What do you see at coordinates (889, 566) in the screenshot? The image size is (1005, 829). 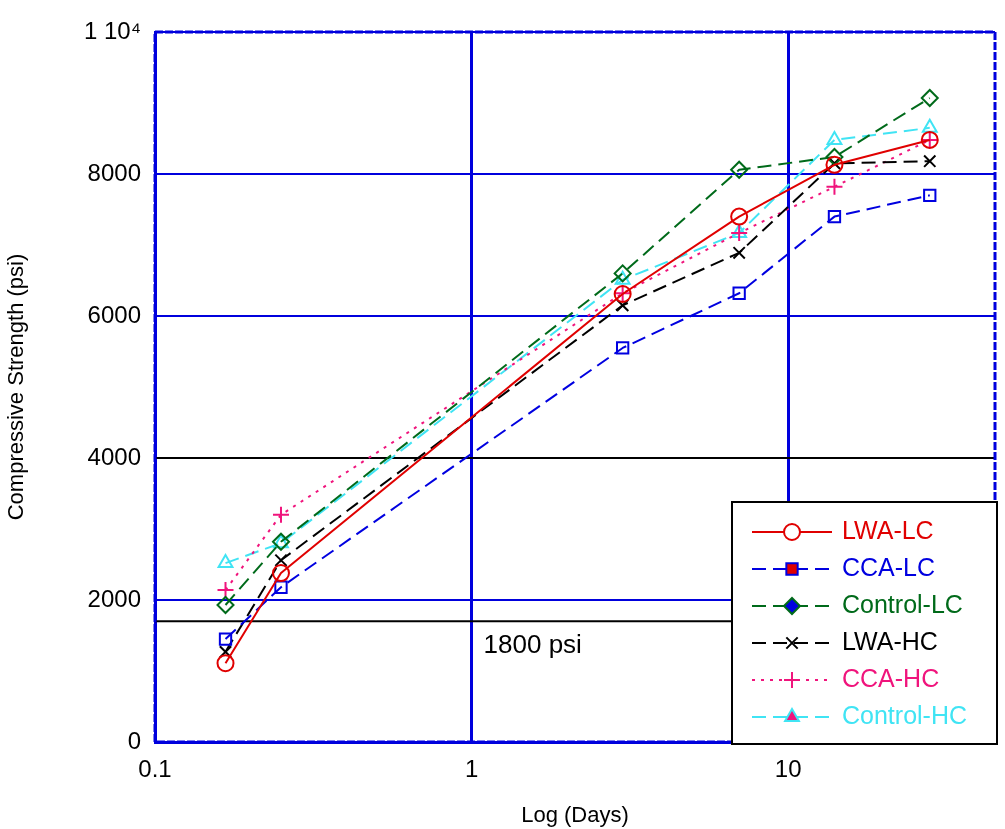 I see `legend-label: CCA-LC` at bounding box center [889, 566].